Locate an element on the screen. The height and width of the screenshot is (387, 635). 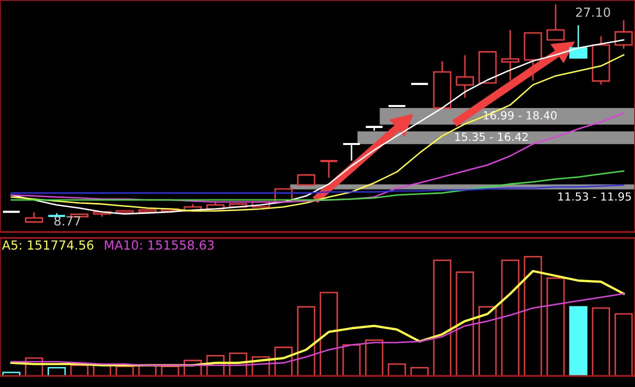
text: A5: 151774.56 is located at coordinates (48, 245).